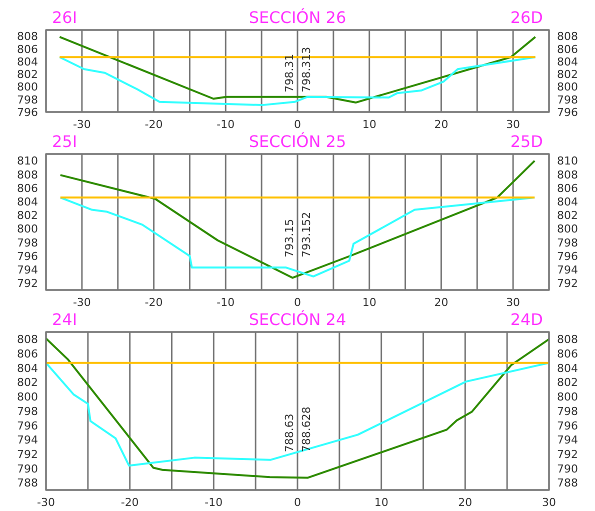  I want to click on annotation: 793.15, so click(289, 238).